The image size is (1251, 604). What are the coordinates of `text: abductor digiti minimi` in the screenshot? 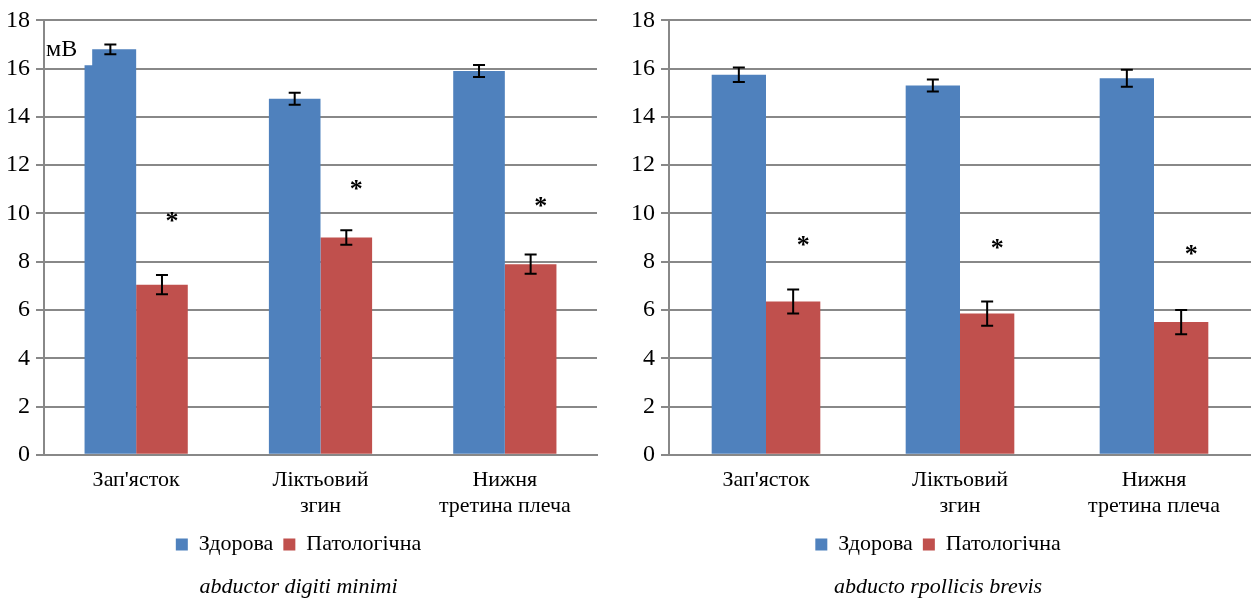 It's located at (298, 585).